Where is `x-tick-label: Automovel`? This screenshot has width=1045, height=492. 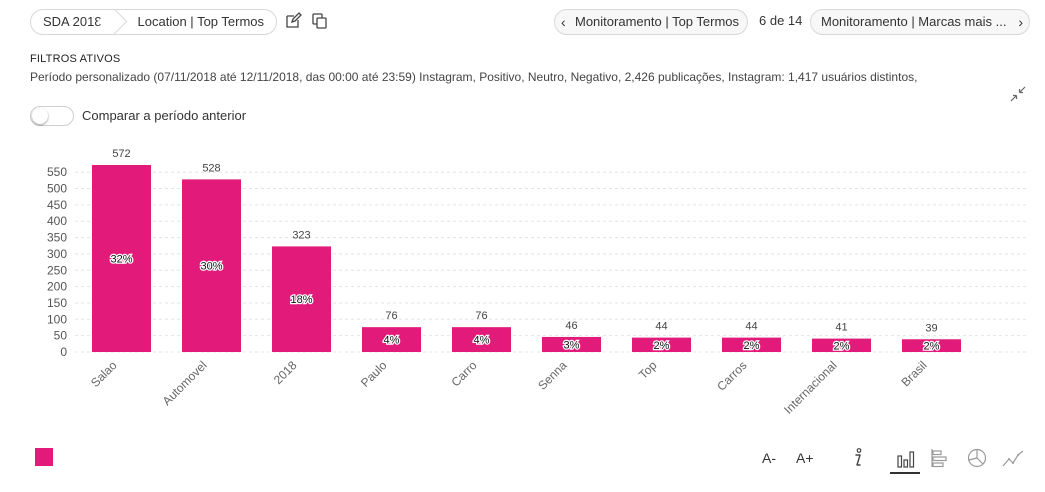 x-tick-label: Automovel is located at coordinates (185, 383).